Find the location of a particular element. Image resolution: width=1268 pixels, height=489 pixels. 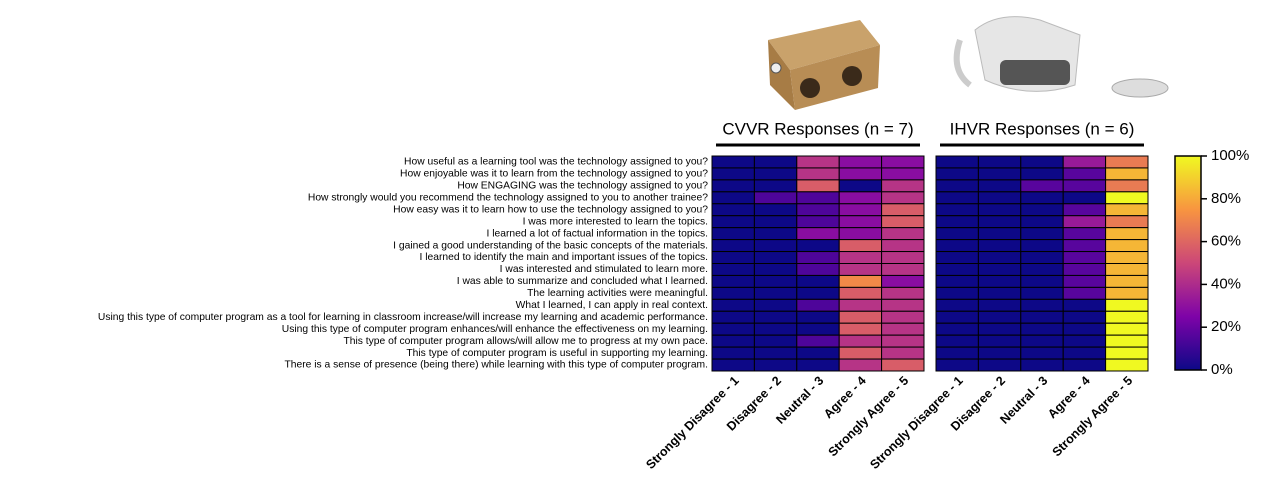

panel-title: IHVR Responses (n = 6) is located at coordinates (1042, 128).